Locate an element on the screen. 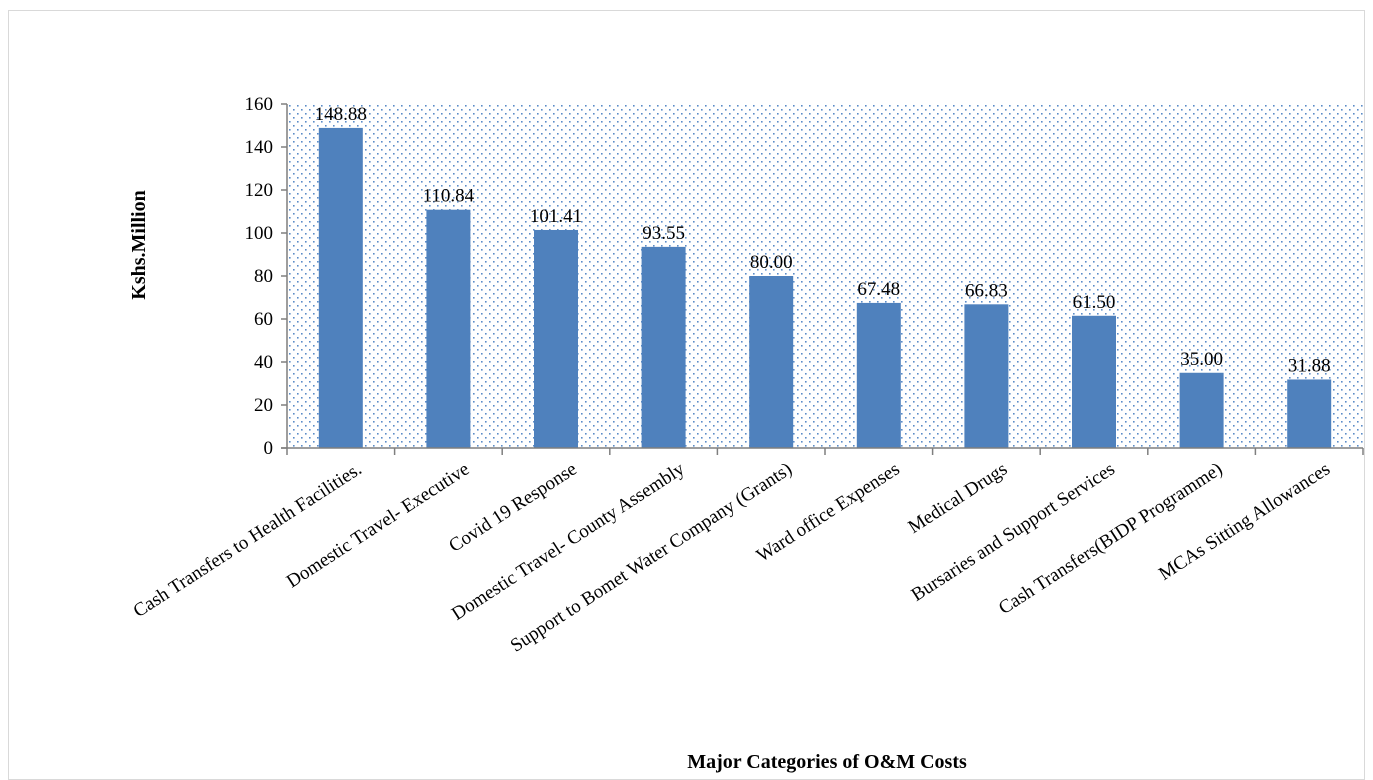 Image resolution: width=1373 pixels, height=780 pixels. category-label: Bursaries and Support Services is located at coordinates (1013, 532).